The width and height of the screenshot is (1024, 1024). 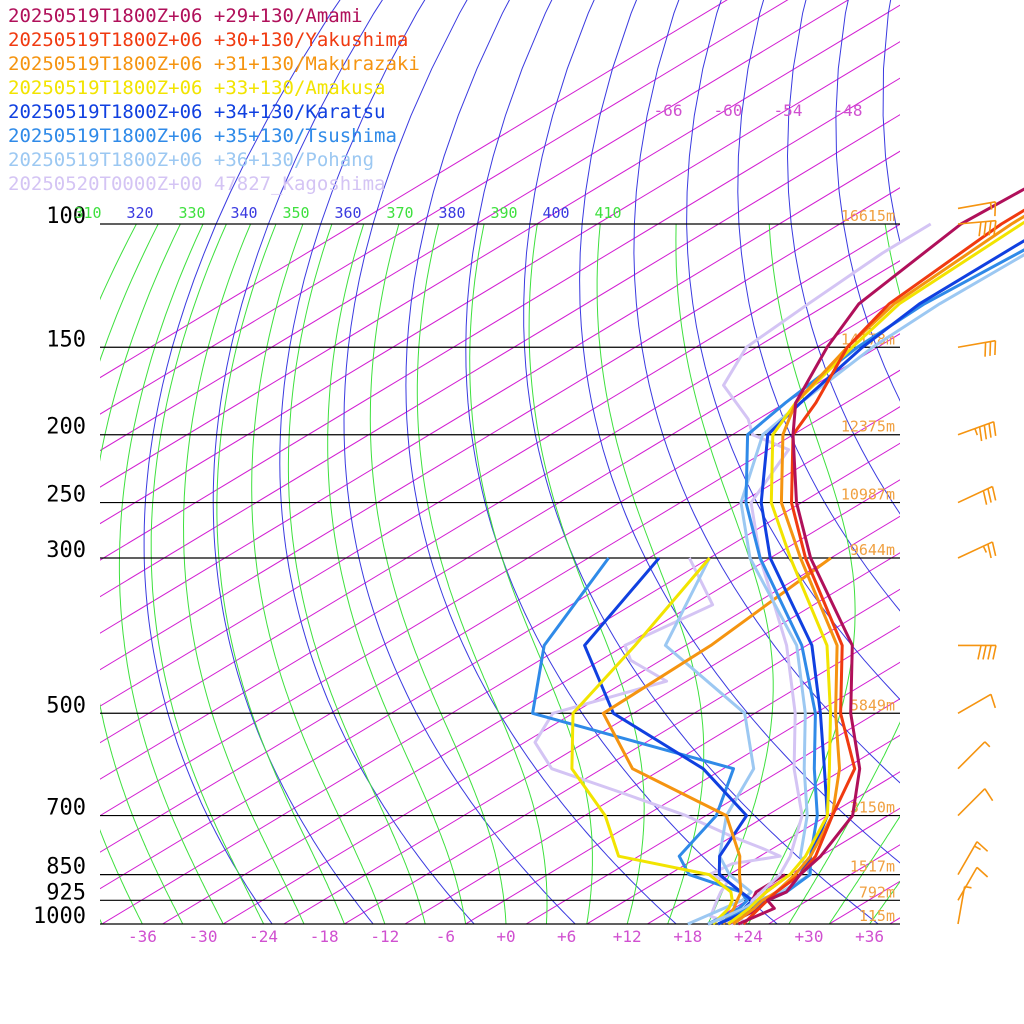 I want to click on height-label: 10987m, so click(x=868, y=495).